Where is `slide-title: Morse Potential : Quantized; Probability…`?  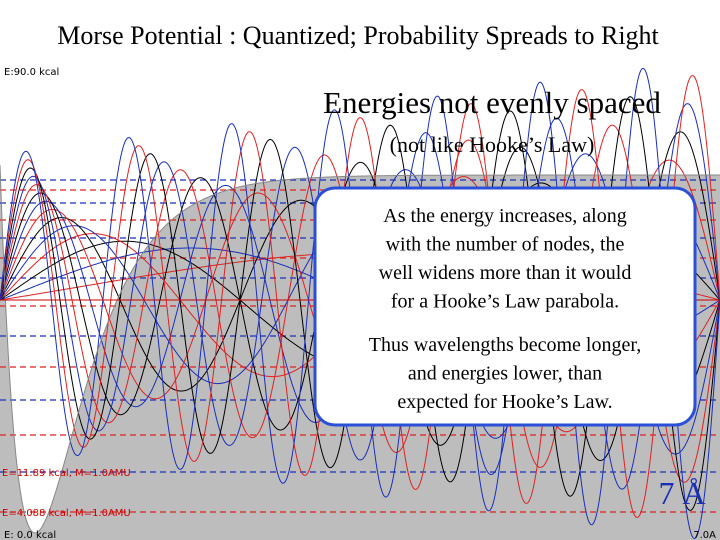 slide-title: Morse Potential : Quantized; Probability… is located at coordinates (358, 35).